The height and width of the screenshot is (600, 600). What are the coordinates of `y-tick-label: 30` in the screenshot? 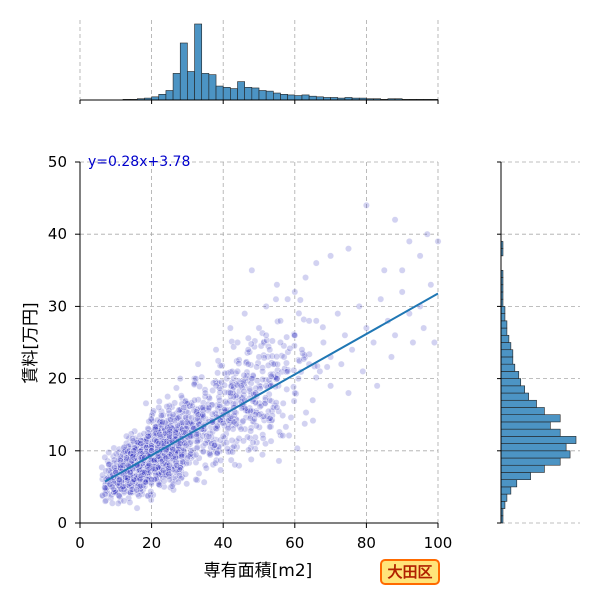 It's located at (57, 306).